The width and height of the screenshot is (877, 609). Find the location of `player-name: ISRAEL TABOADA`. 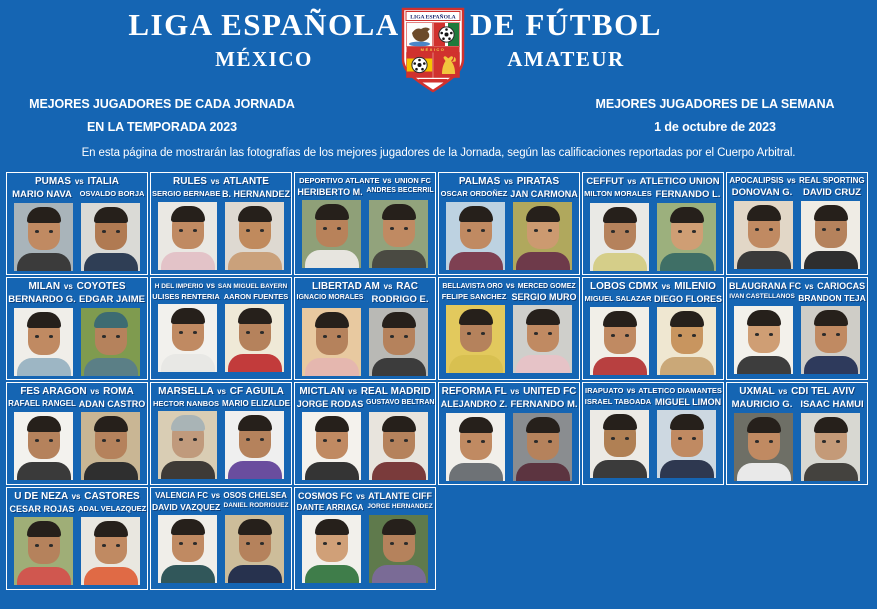

player-name: ISRAEL TABOADA is located at coordinates (618, 401).